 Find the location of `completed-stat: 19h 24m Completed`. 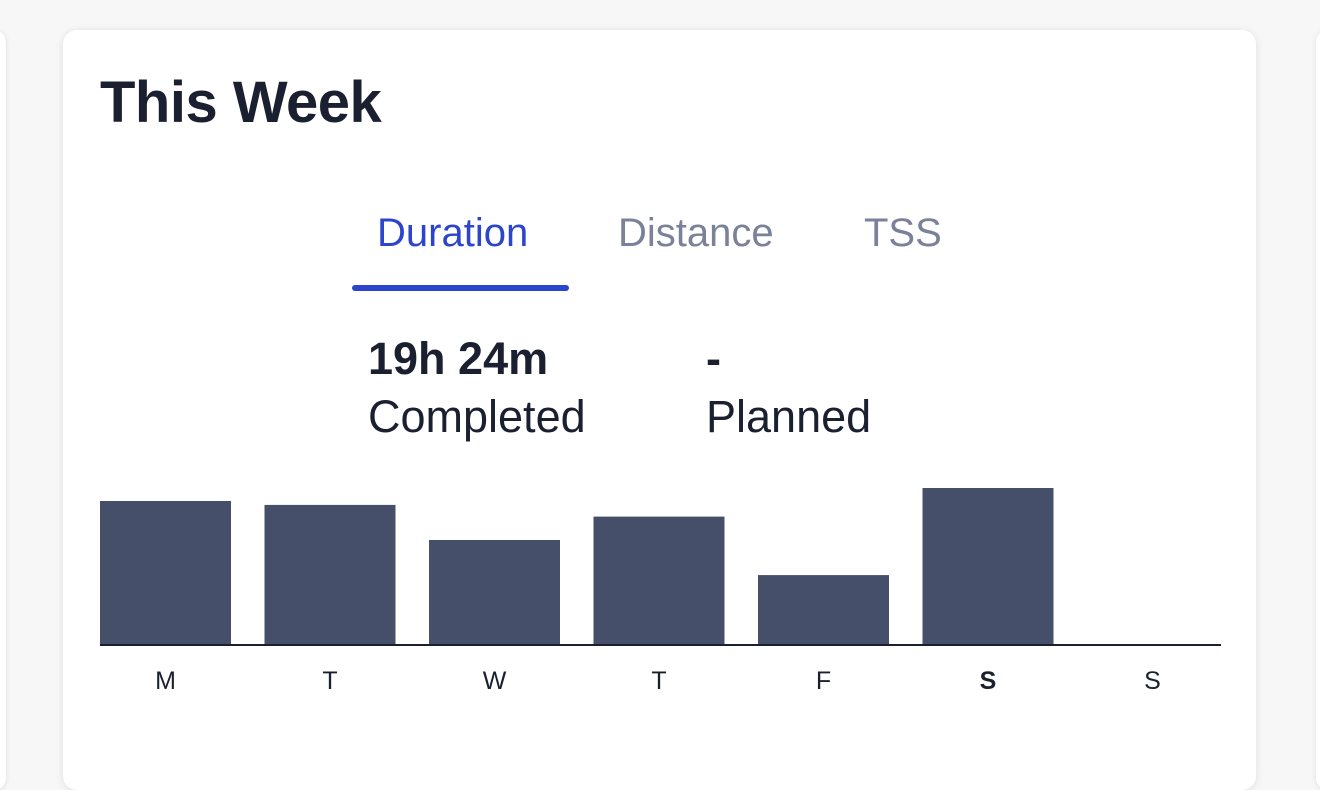

completed-stat: 19h 24m Completed is located at coordinates (477, 388).